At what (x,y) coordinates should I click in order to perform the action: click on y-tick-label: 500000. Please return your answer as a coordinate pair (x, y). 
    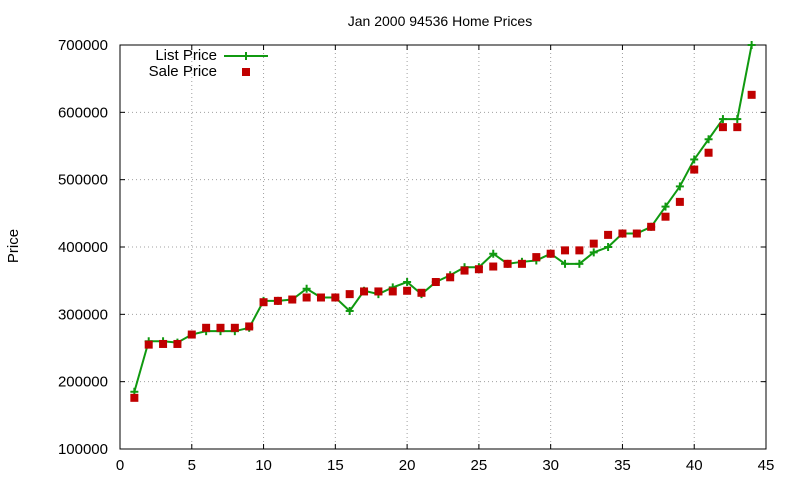
    Looking at the image, I should click on (83, 180).